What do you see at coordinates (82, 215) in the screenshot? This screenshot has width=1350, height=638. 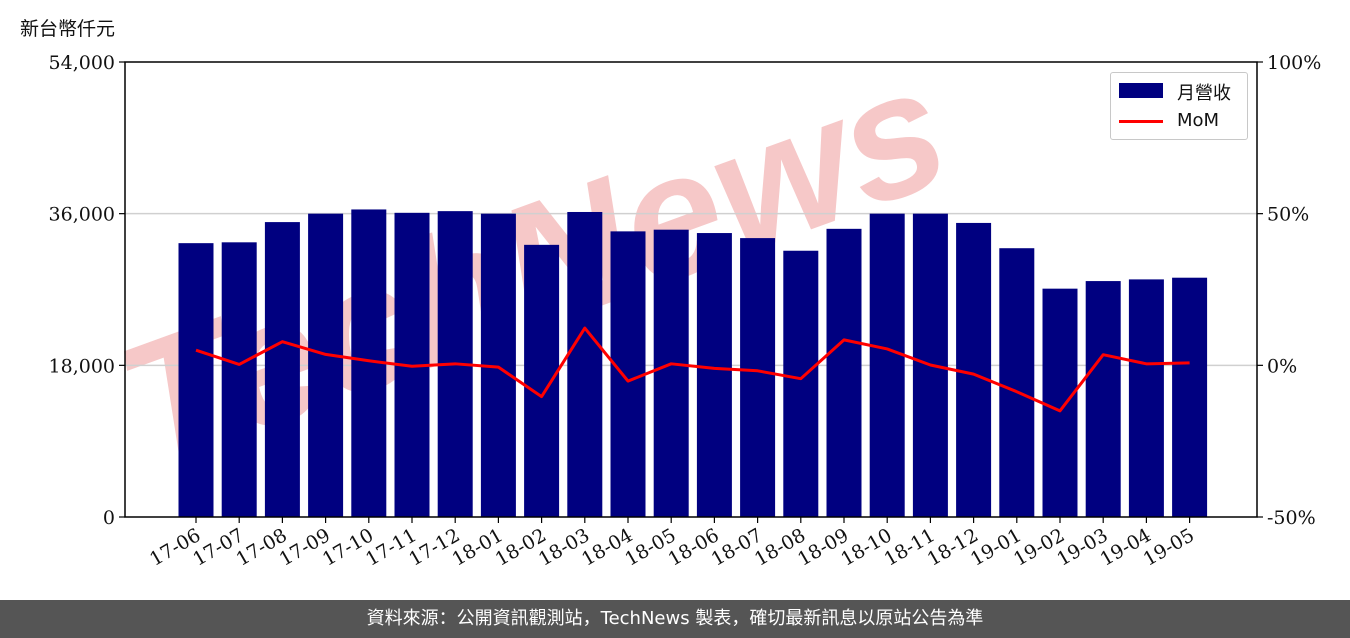 I see `y-left-tick-label: 36,000` at bounding box center [82, 215].